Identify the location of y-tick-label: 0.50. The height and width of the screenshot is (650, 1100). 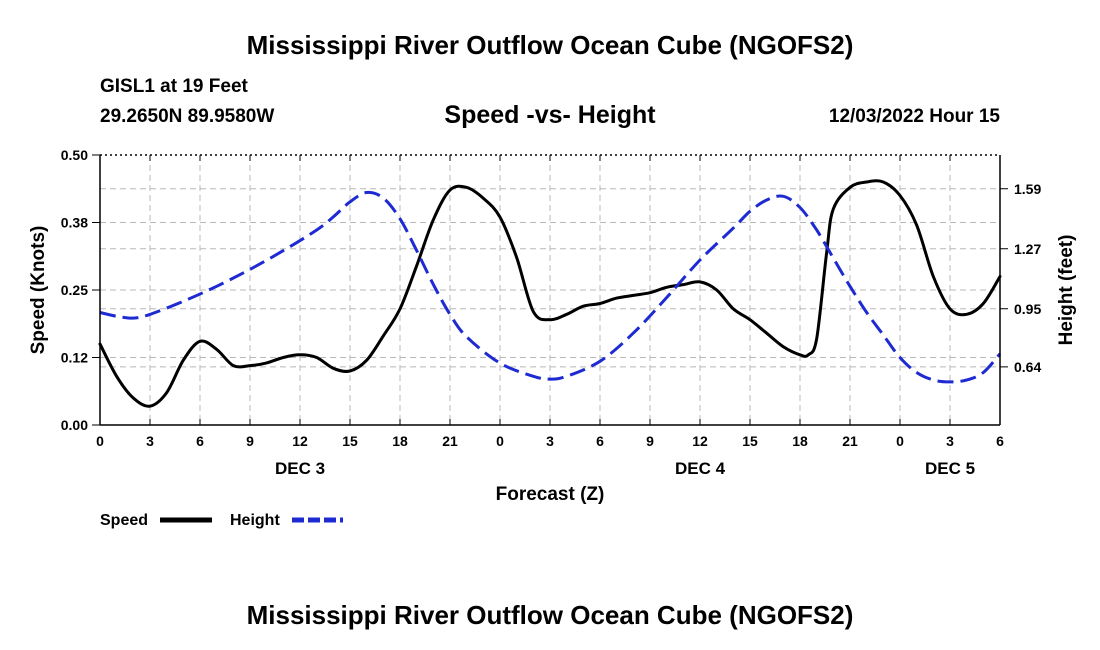
(74, 155).